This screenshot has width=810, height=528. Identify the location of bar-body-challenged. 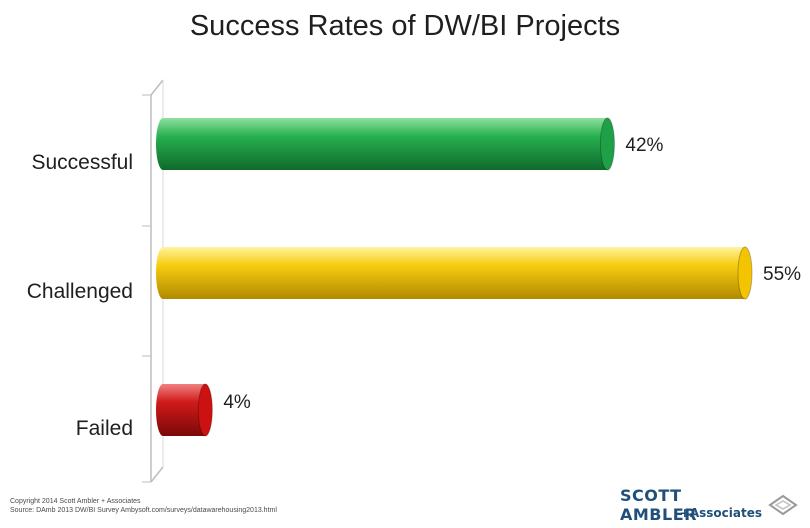
(454, 273).